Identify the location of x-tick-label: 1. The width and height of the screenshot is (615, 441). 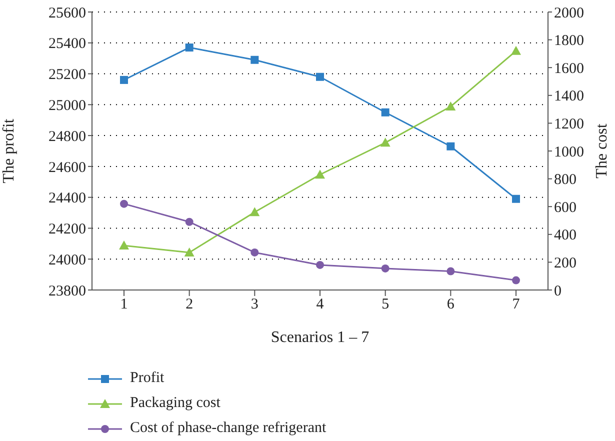
(124, 304).